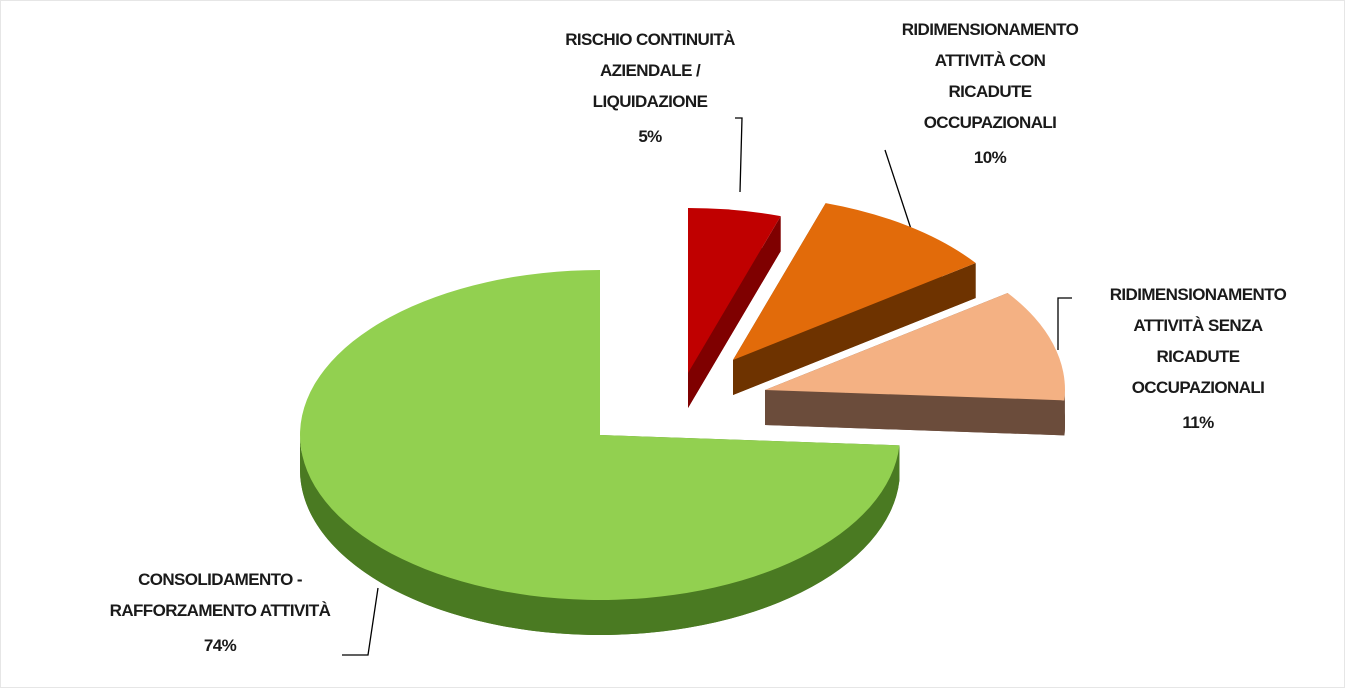  What do you see at coordinates (220, 595) in the screenshot?
I see `slice-label: CONSOLIDAMENTO -RAFFORZAMENTO ATTIVITÀ` at bounding box center [220, 595].